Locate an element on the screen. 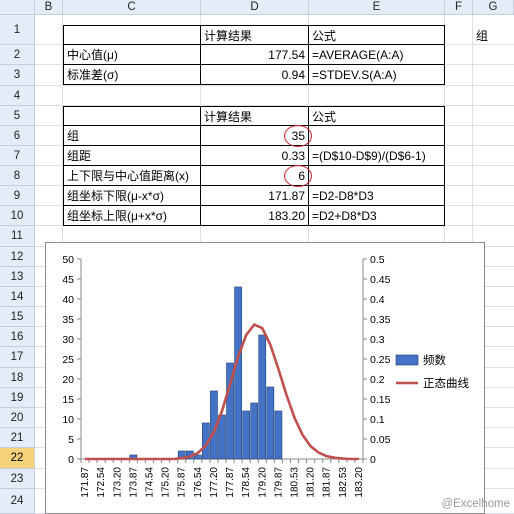  x-tick-label: 179.20 is located at coordinates (262, 482).